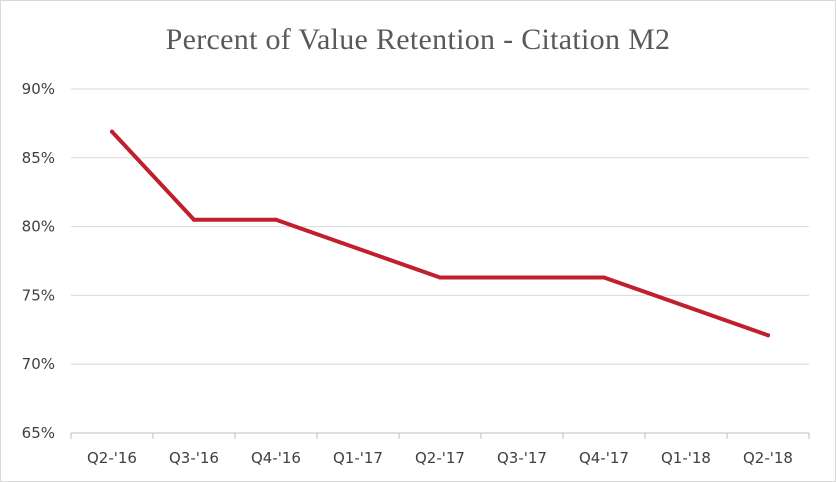 This screenshot has width=836, height=482. I want to click on x-tick-label: Q2-'16, so click(112, 458).